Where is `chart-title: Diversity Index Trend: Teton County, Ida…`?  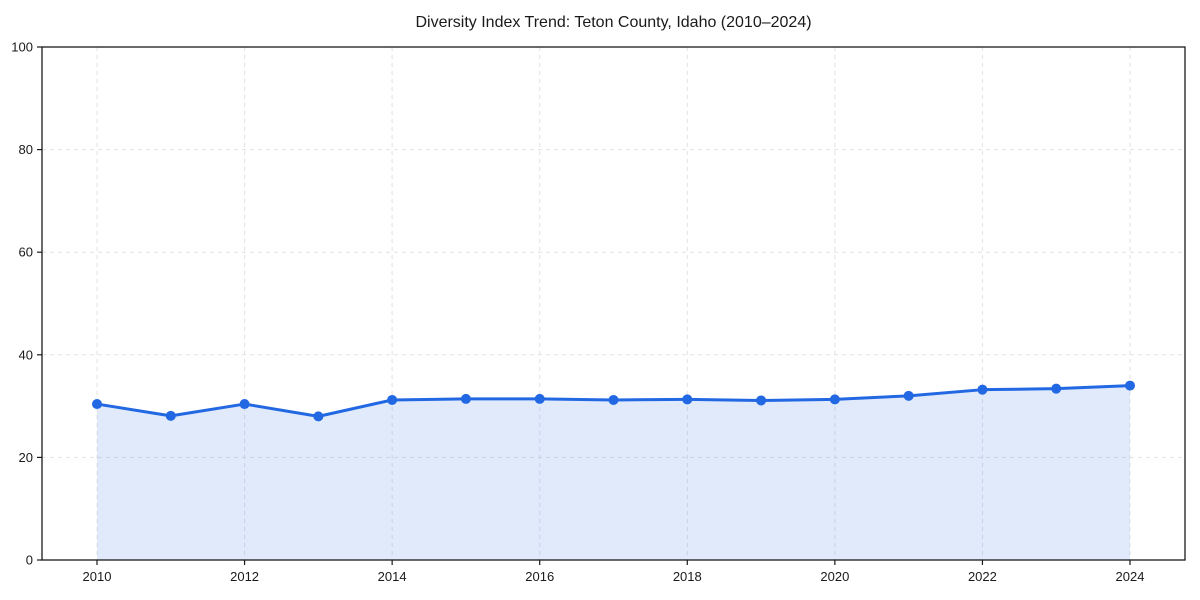 chart-title: Diversity Index Trend: Teton County, Ida… is located at coordinates (613, 22).